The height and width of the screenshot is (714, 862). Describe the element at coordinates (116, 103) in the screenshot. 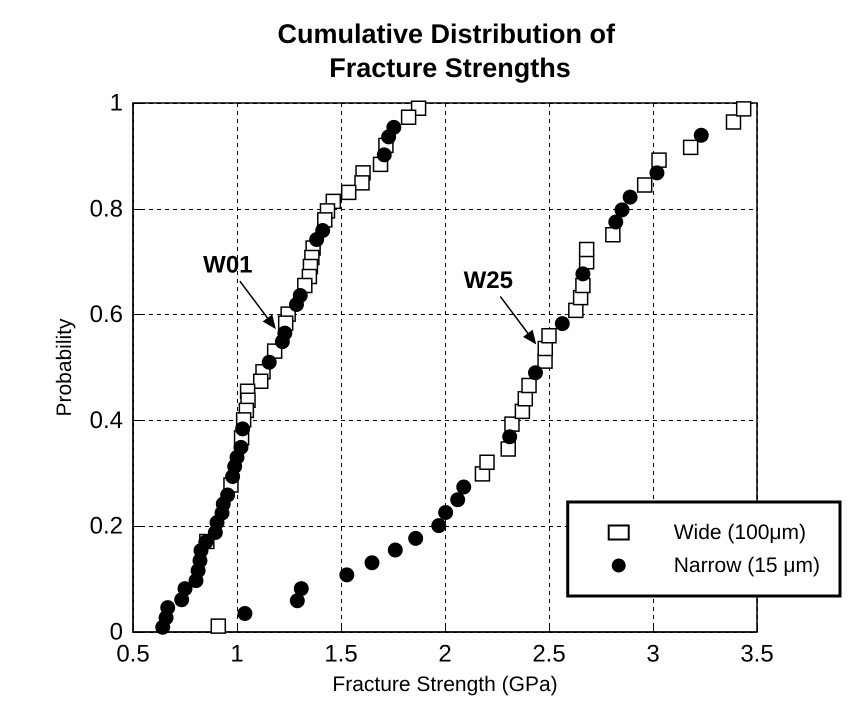

I see `y-tick-label: 1` at that location.